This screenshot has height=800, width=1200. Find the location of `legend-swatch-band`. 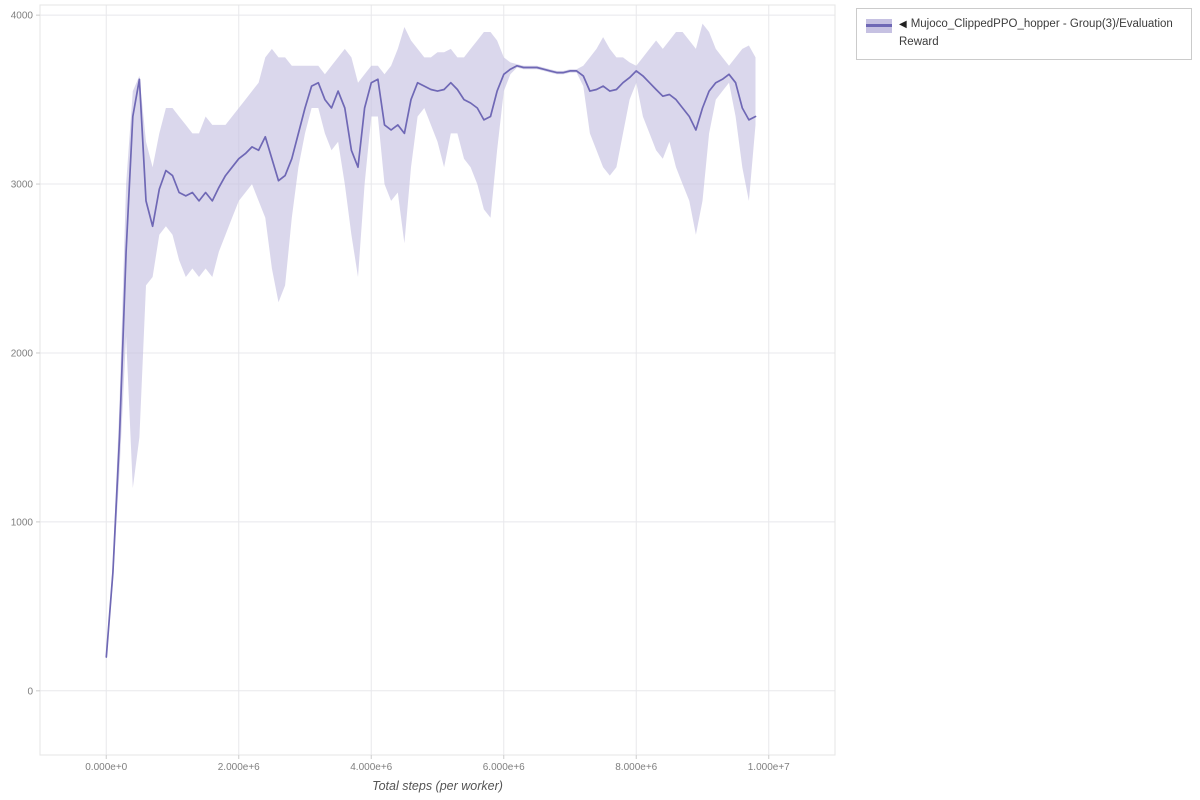

legend-swatch-band is located at coordinates (879, 26).